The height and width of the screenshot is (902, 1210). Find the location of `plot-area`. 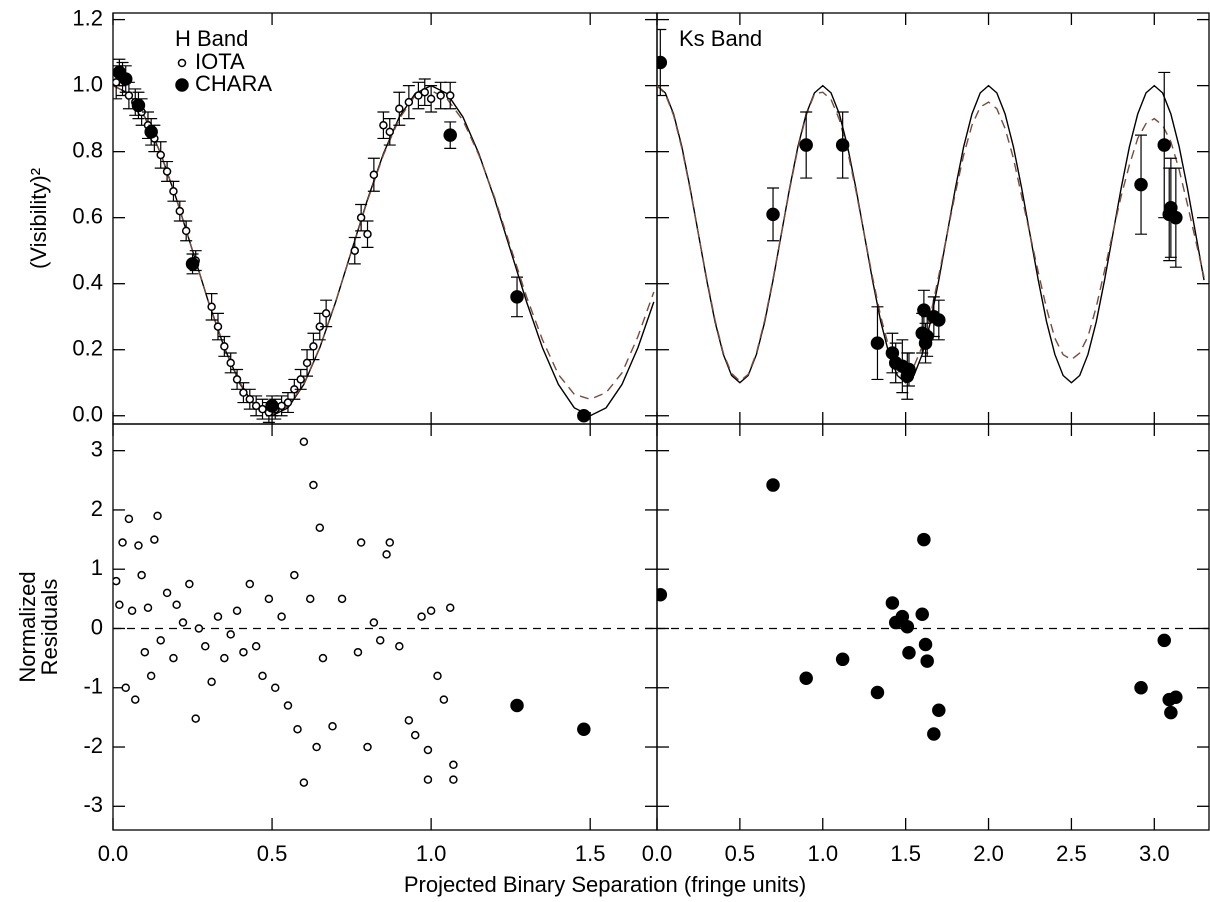

plot-area is located at coordinates (920, 609).